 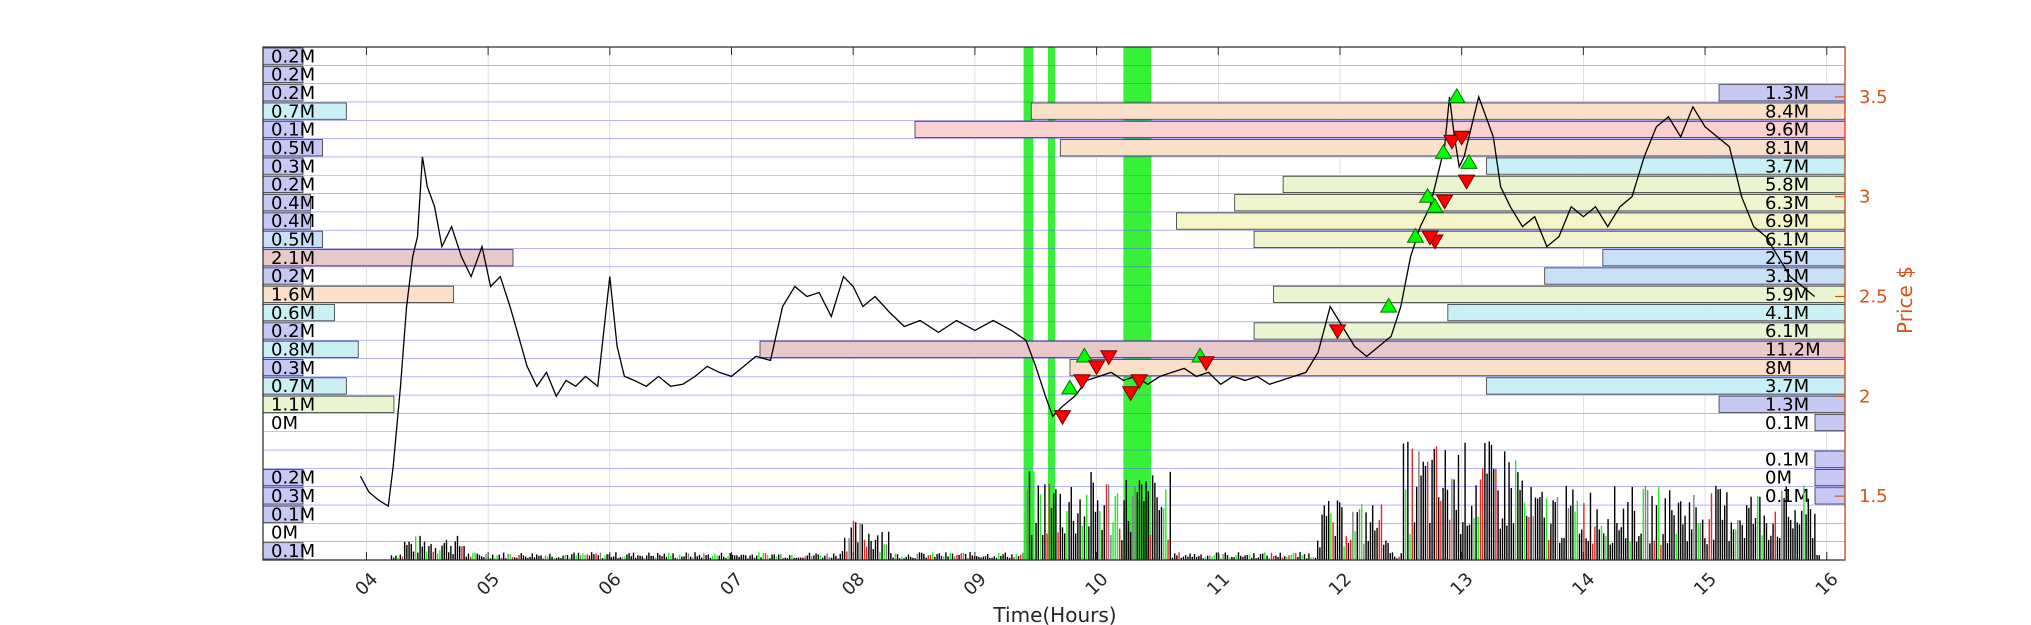 I want to click on x-tick-label-1: 05, so click(x=488, y=584).